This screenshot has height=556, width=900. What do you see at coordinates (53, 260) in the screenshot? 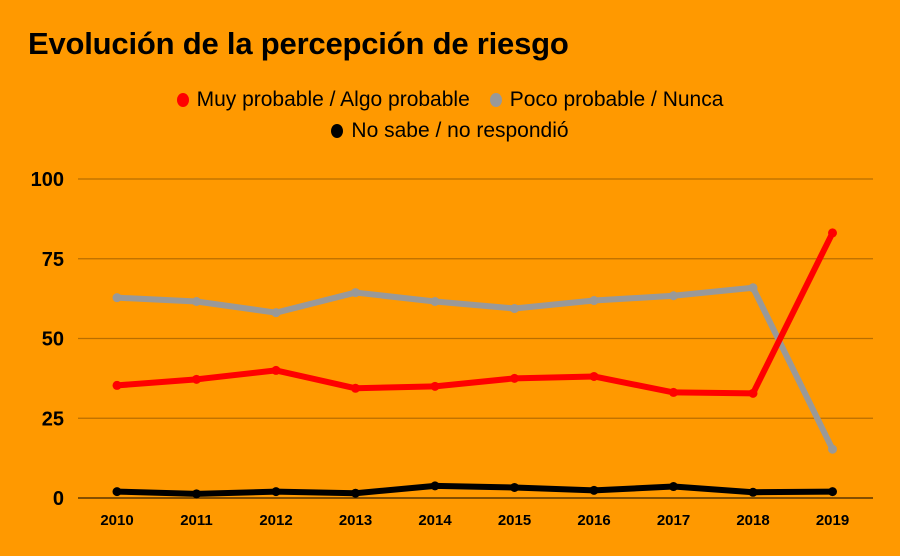
I see `y-tick-label: 75` at bounding box center [53, 260].